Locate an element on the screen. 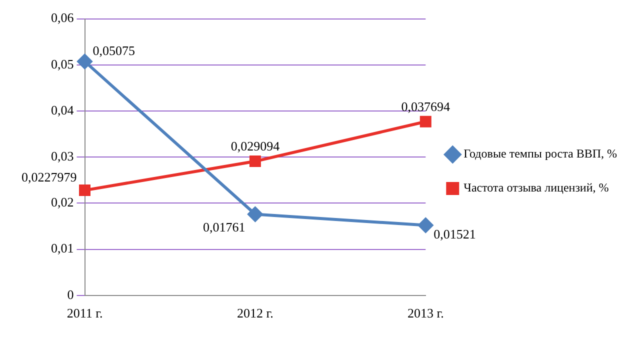  y-tick-label: 0,06 is located at coordinates (62, 18).